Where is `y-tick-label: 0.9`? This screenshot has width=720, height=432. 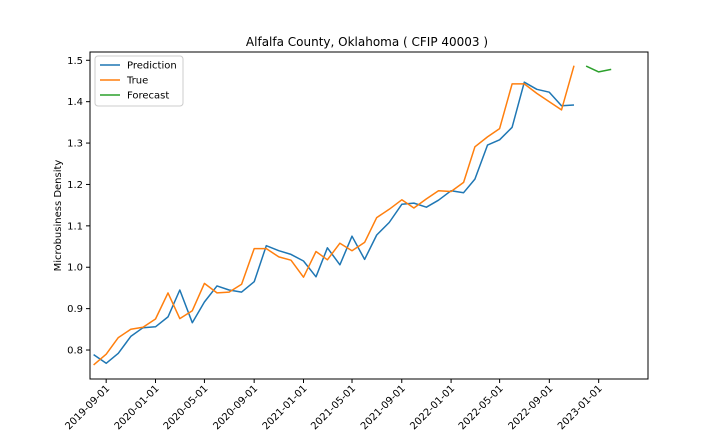
y-tick-label: 0.9 is located at coordinates (75, 309).